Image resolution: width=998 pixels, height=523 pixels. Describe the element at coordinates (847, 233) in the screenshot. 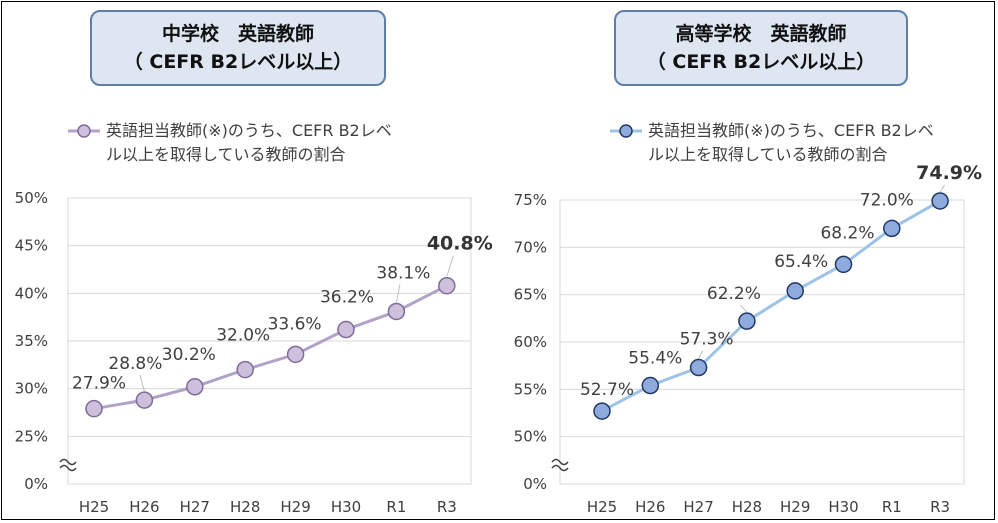

I see `data-label: 68.2%` at that location.